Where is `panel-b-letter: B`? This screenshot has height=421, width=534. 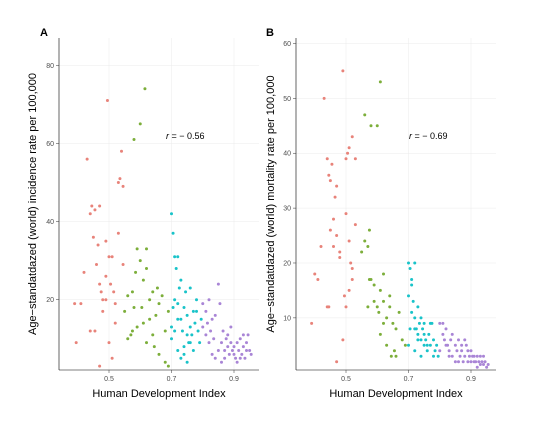
panel-b-letter: B is located at coordinates (270, 33).